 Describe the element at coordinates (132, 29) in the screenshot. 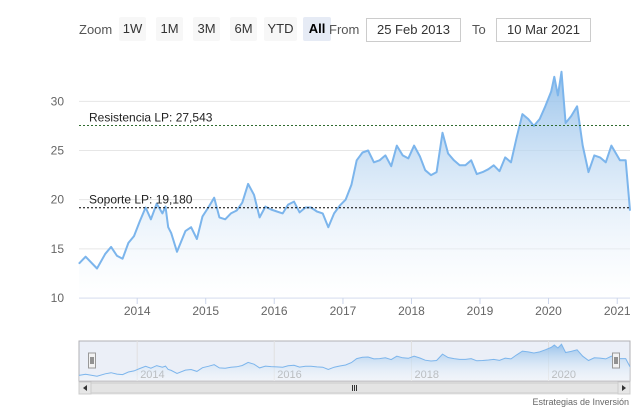

I see `zoom-1w-button: 1W` at that location.